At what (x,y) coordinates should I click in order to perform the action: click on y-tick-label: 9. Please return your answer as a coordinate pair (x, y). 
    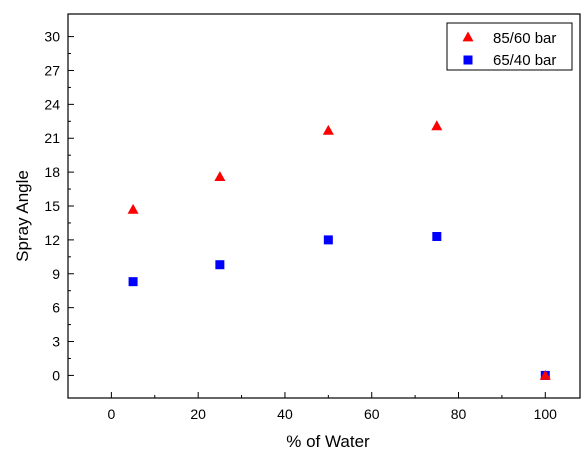
    Looking at the image, I should click on (56, 274).